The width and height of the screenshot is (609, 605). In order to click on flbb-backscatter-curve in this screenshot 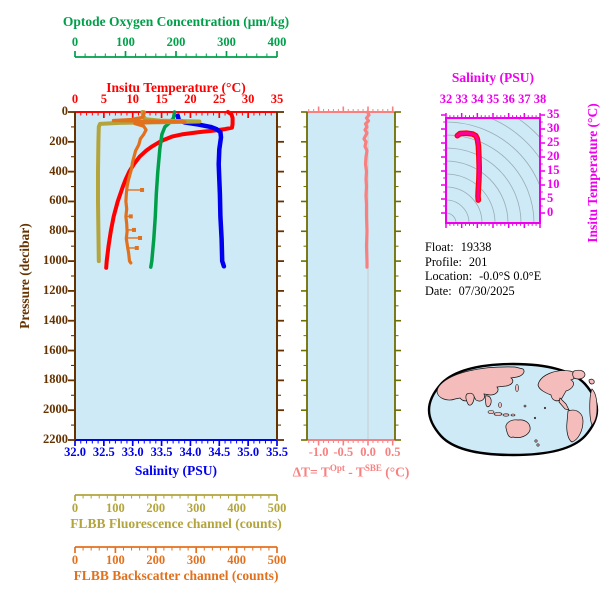, I will do `click(149, 187)`.